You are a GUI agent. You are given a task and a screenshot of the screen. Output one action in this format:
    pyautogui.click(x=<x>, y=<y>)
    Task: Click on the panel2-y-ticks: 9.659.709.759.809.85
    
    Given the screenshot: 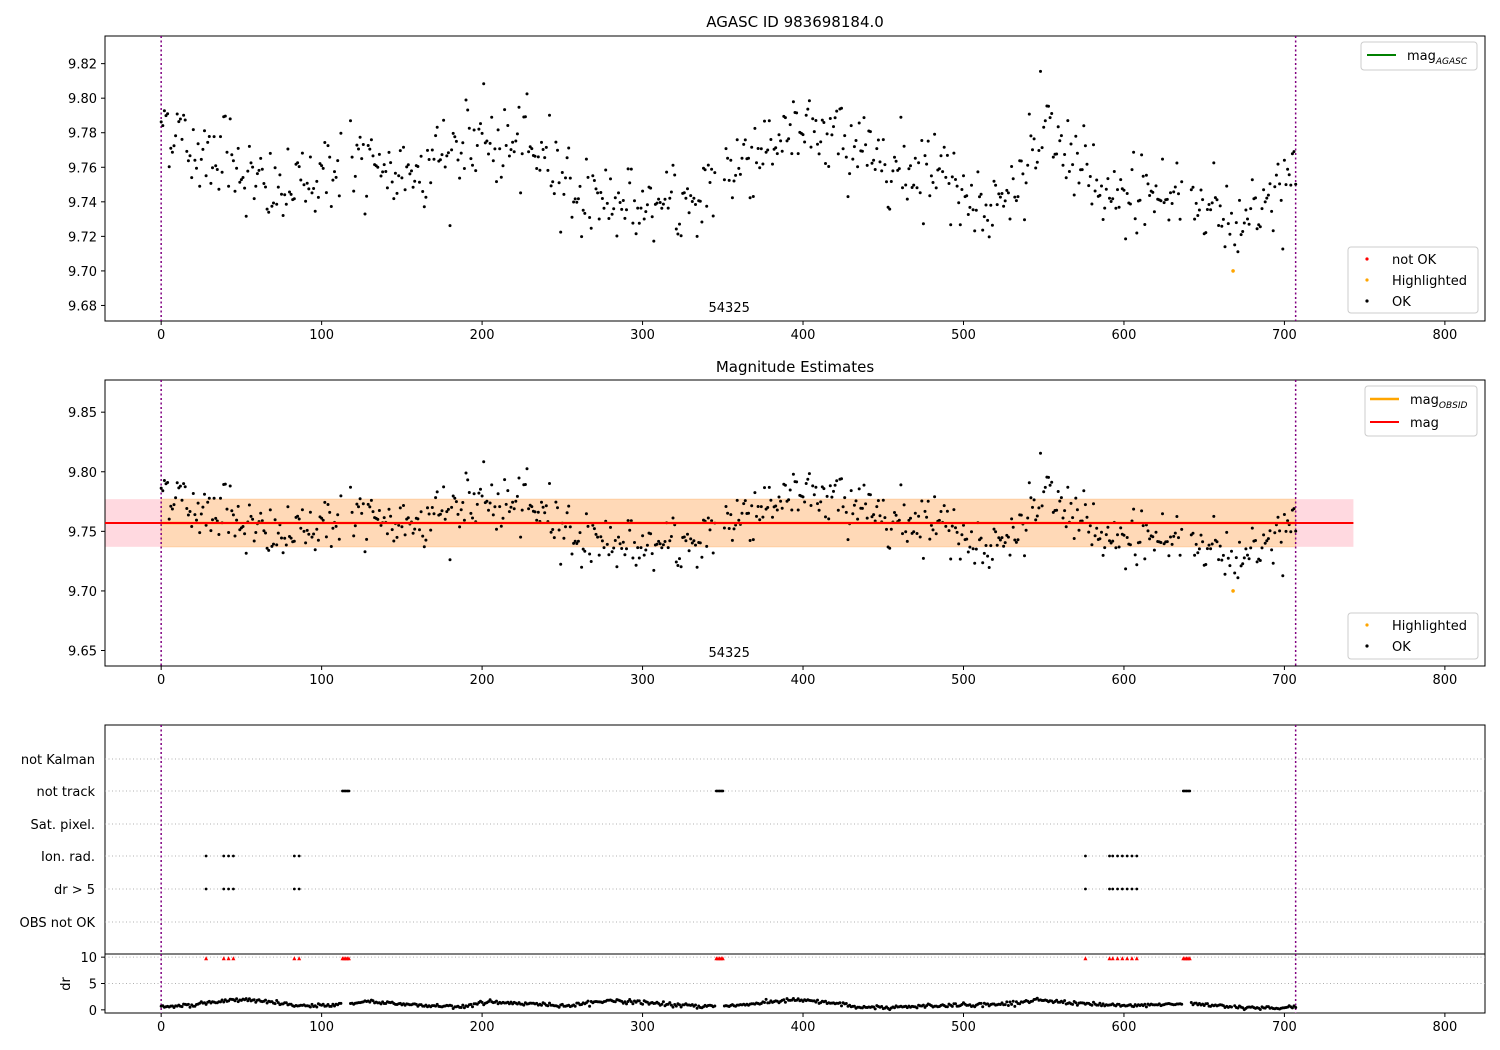 What is the action you would take?
    pyautogui.click(x=86, y=533)
    